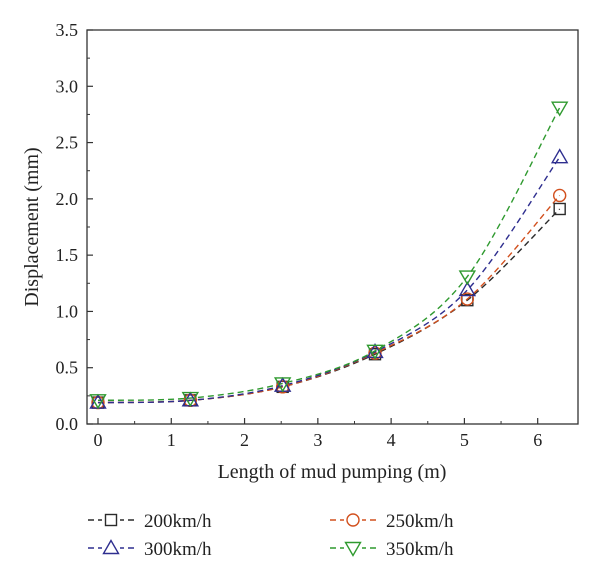 This screenshot has height=577, width=600. Describe the element at coordinates (67, 143) in the screenshot. I see `y-tick-label: 2.5` at that location.